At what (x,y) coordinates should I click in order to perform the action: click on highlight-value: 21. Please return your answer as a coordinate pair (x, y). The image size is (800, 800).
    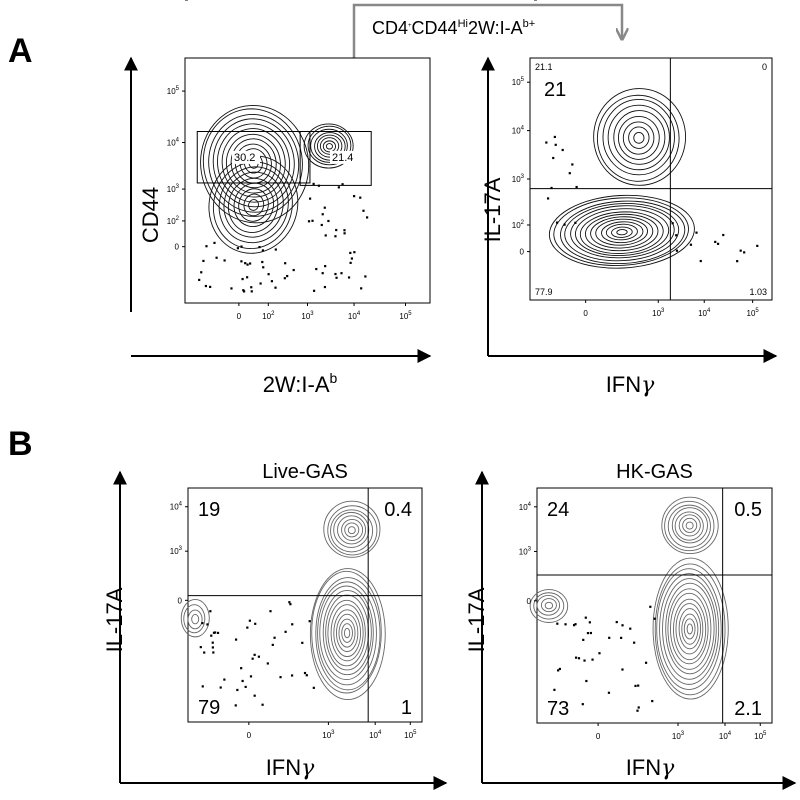
    Looking at the image, I should click on (555, 90).